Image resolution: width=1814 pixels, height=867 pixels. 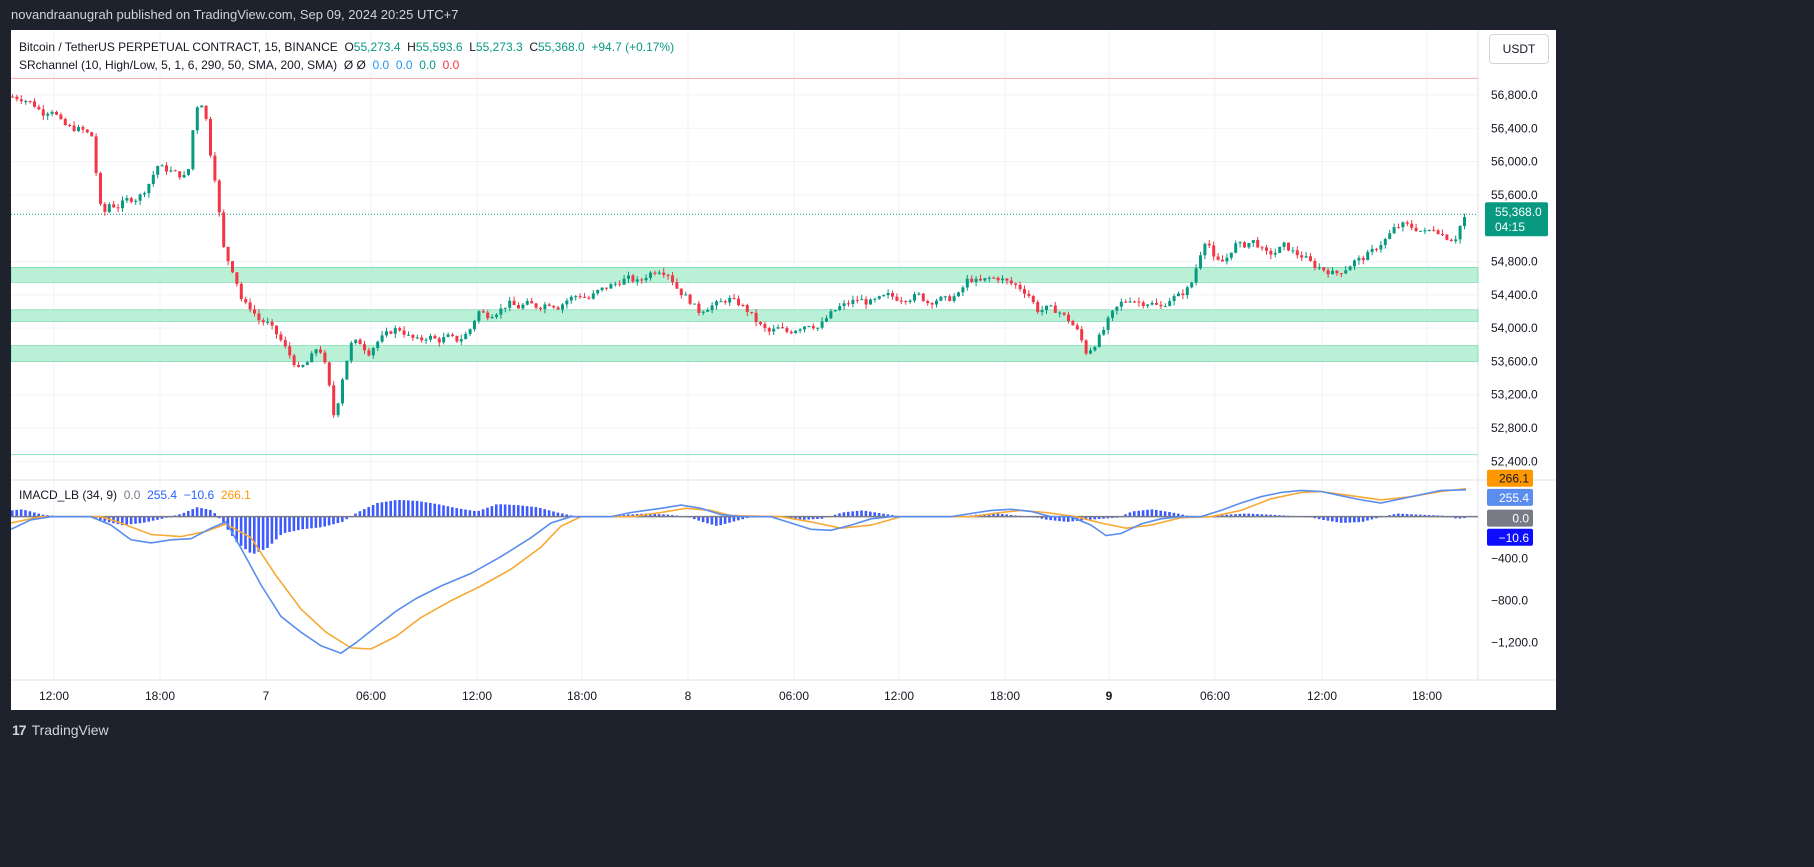 What do you see at coordinates (135, 495) in the screenshot?
I see `macd-legend: IMACD_LB (34, 9) 0.0 255.4 −10.6 266.1` at bounding box center [135, 495].